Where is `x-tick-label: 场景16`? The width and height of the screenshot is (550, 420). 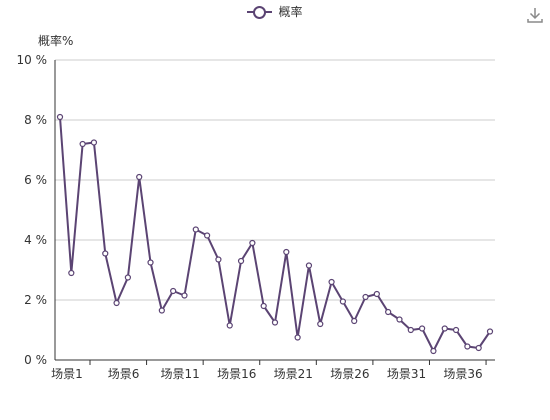 x-tick-label: 场景16 is located at coordinates (236, 374).